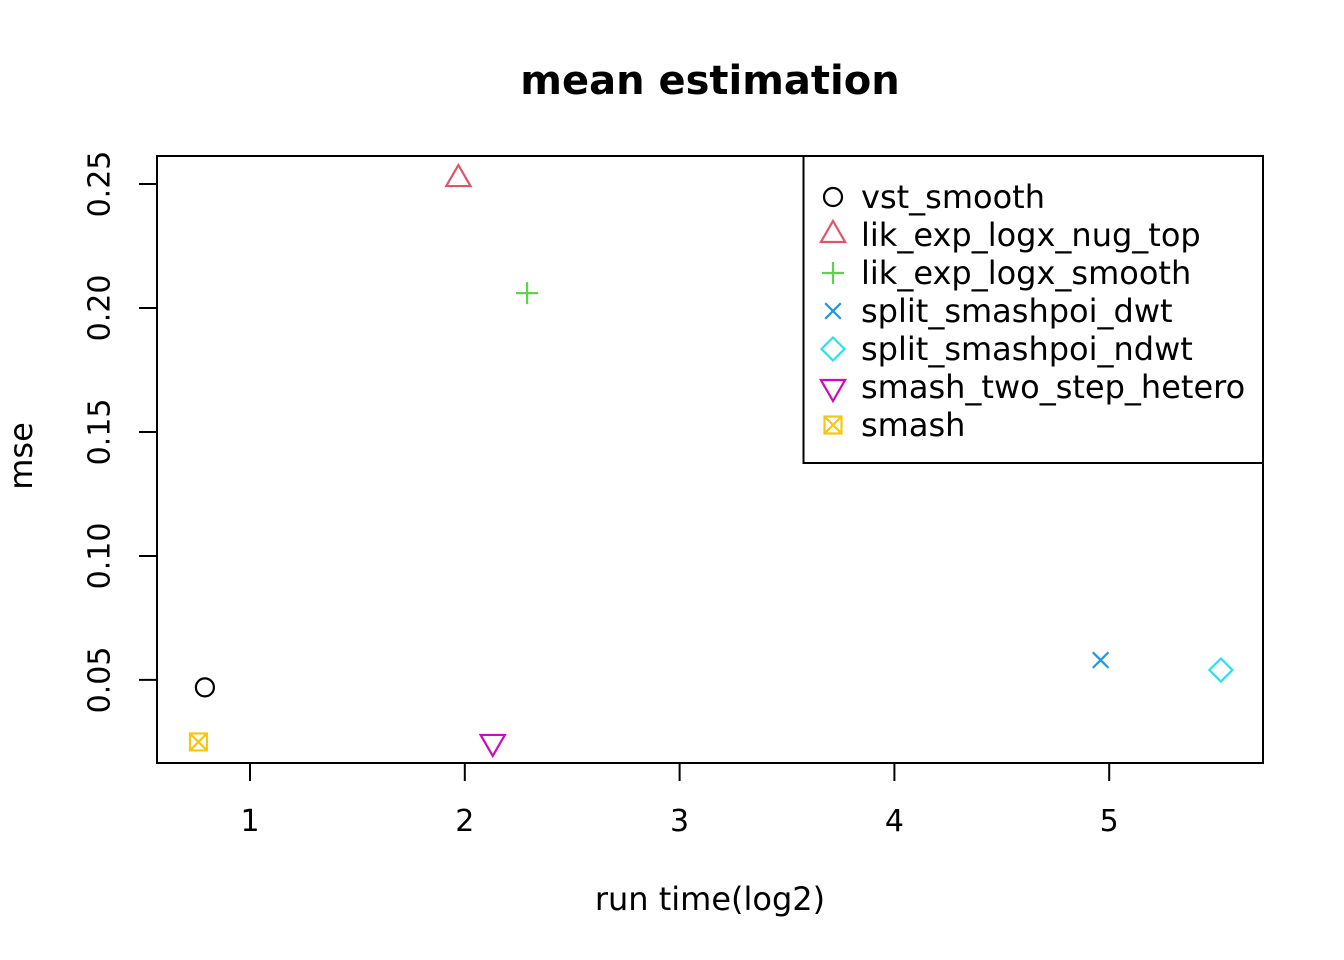 The width and height of the screenshot is (1344, 960). I want to click on y-axis-tick-label: 0.10, so click(100, 556).